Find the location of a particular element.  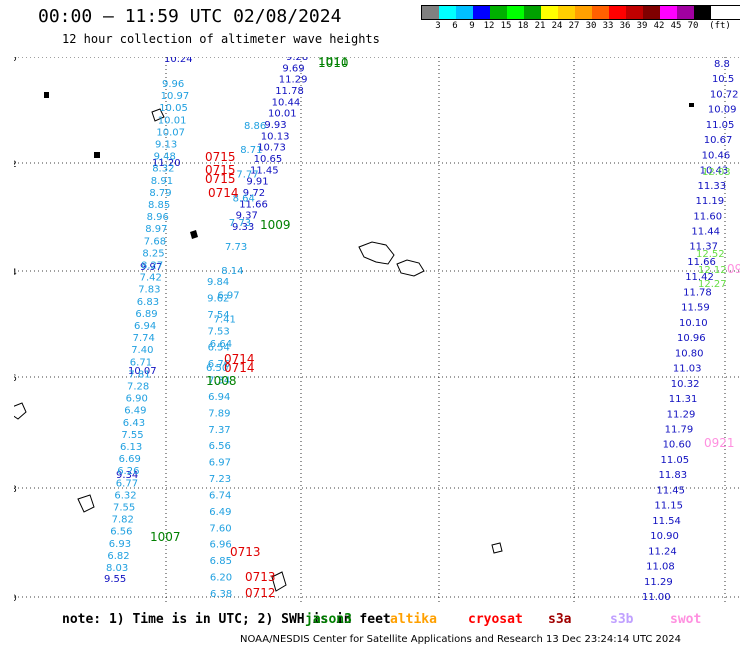

swh-value-mid: 7.23 is located at coordinates (220, 479).